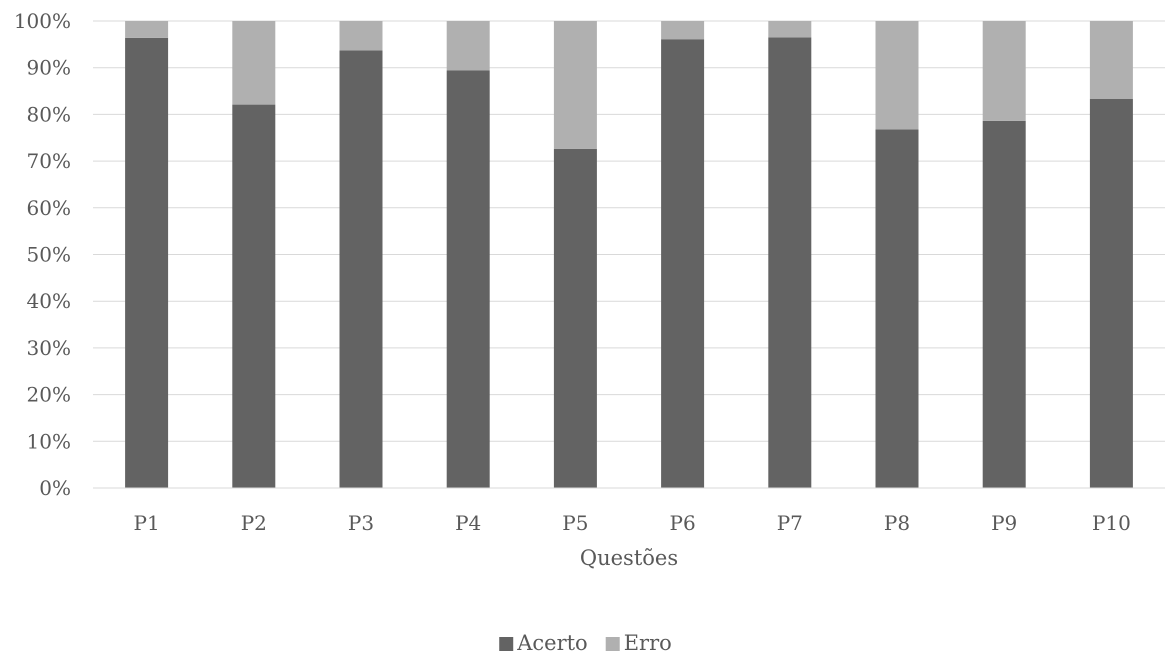  I want to click on legend: Acerto Erro, so click(585, 643).